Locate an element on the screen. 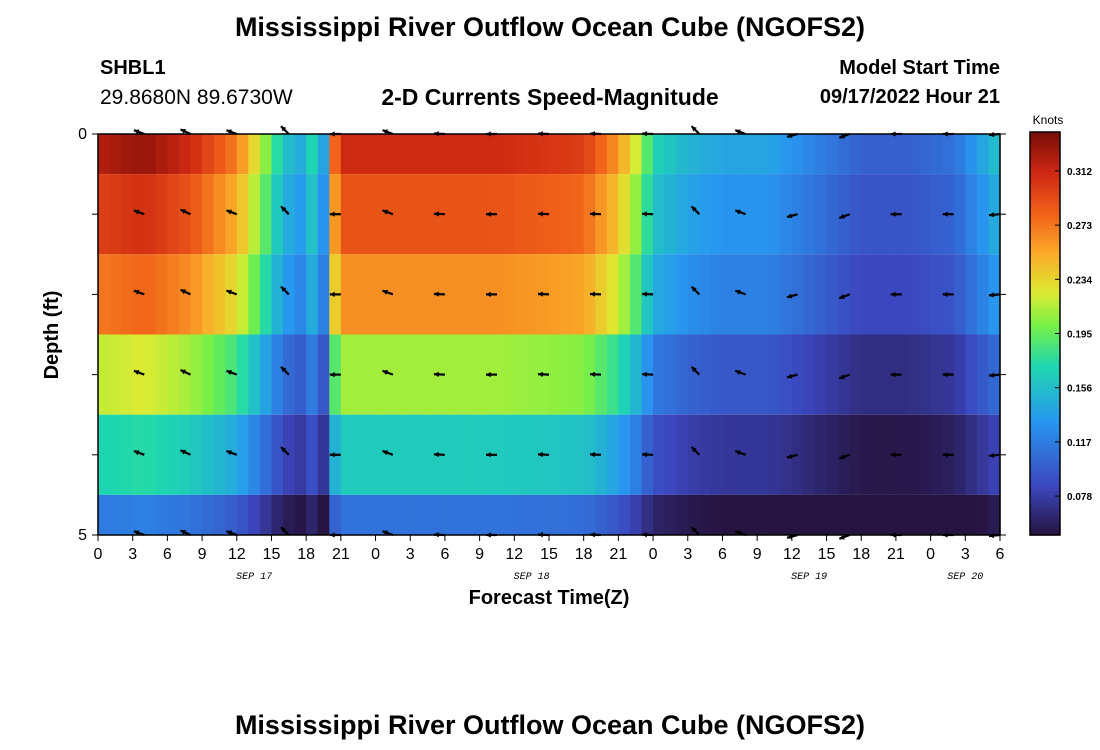 This screenshot has width=1100, height=750. date-label: SEP 19 is located at coordinates (809, 577).